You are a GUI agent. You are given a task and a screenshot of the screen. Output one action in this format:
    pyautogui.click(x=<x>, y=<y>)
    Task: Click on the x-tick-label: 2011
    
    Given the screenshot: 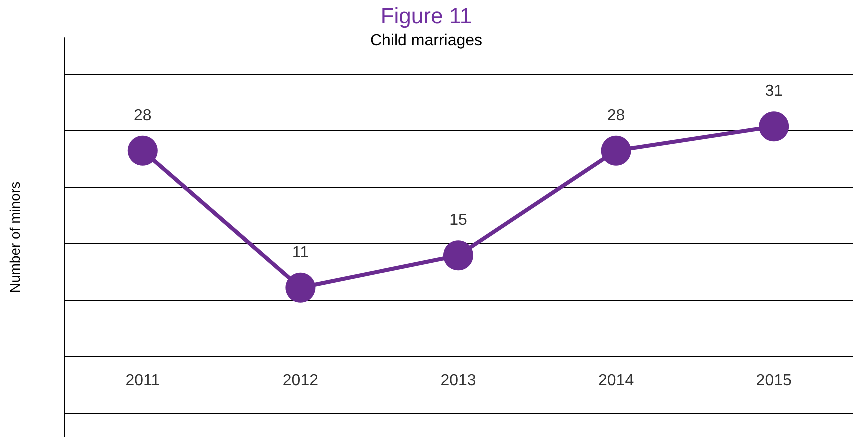 What is the action you would take?
    pyautogui.click(x=143, y=381)
    